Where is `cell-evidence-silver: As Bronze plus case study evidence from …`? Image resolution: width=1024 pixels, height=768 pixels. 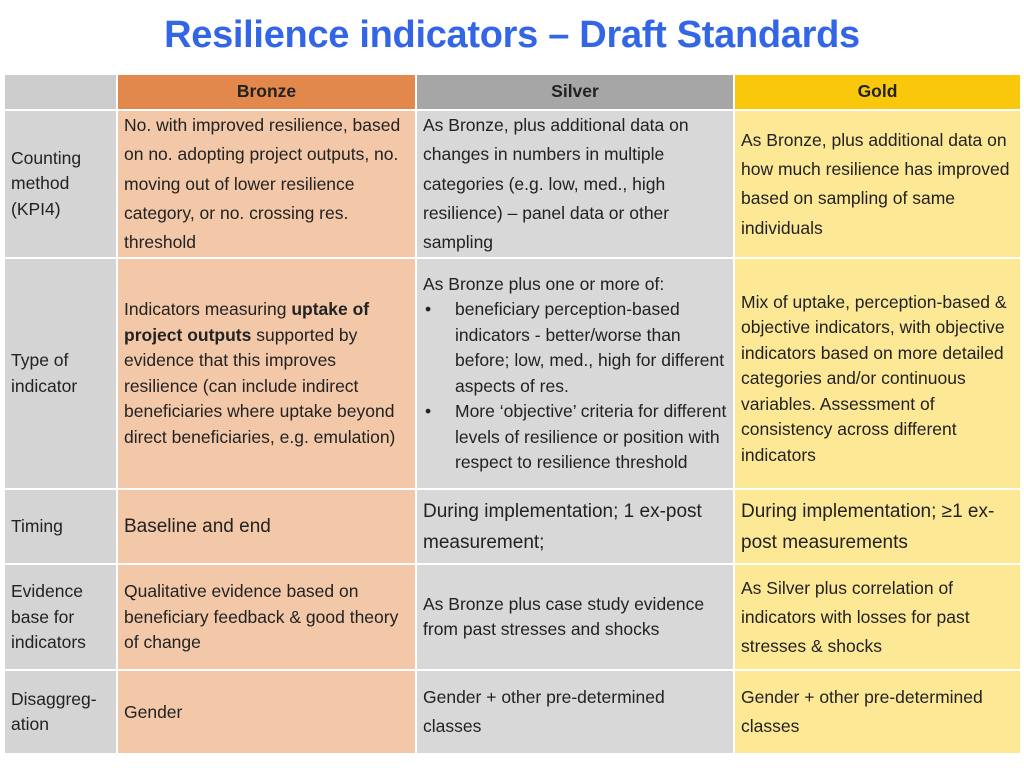
cell-evidence-silver: As Bronze plus case study evidence from … is located at coordinates (575, 617).